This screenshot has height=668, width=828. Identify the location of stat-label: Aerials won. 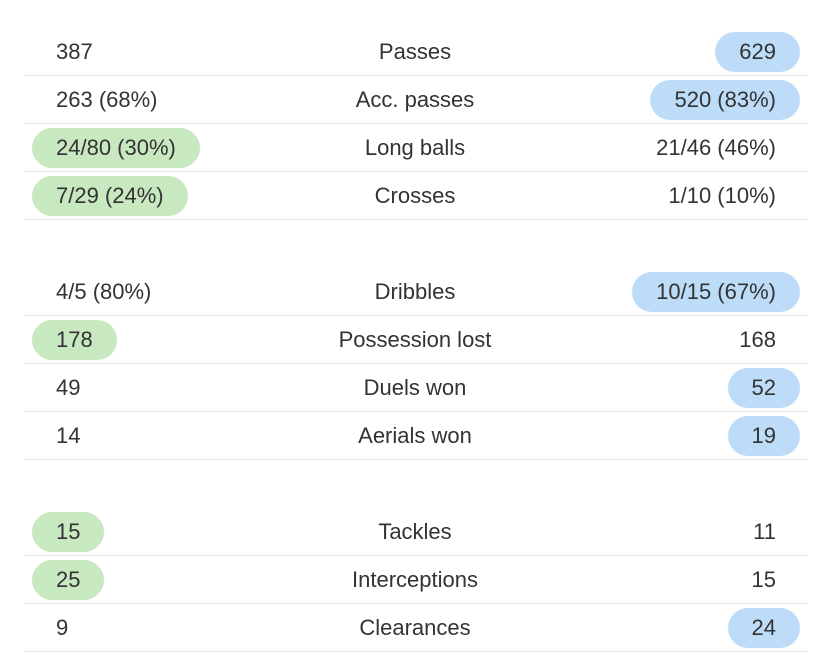
(415, 435).